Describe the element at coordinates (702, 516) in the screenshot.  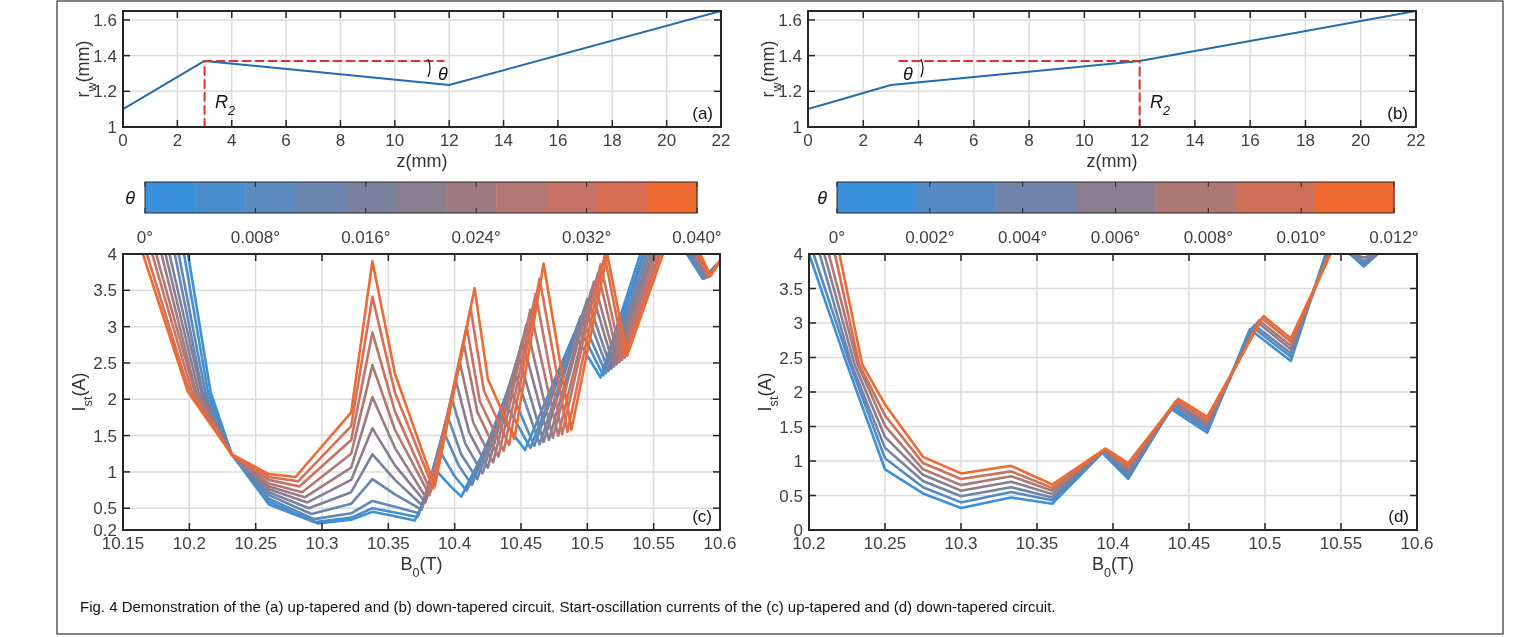
I see `annotation: (c)` at that location.